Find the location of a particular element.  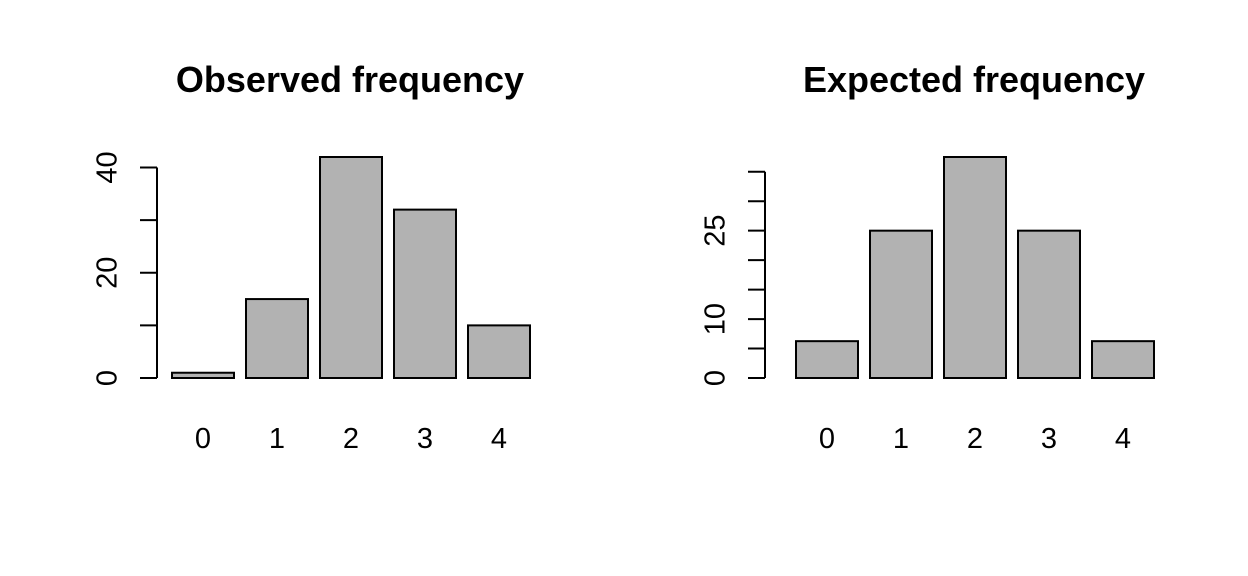

chart-title: Observed frequency is located at coordinates (350, 79).